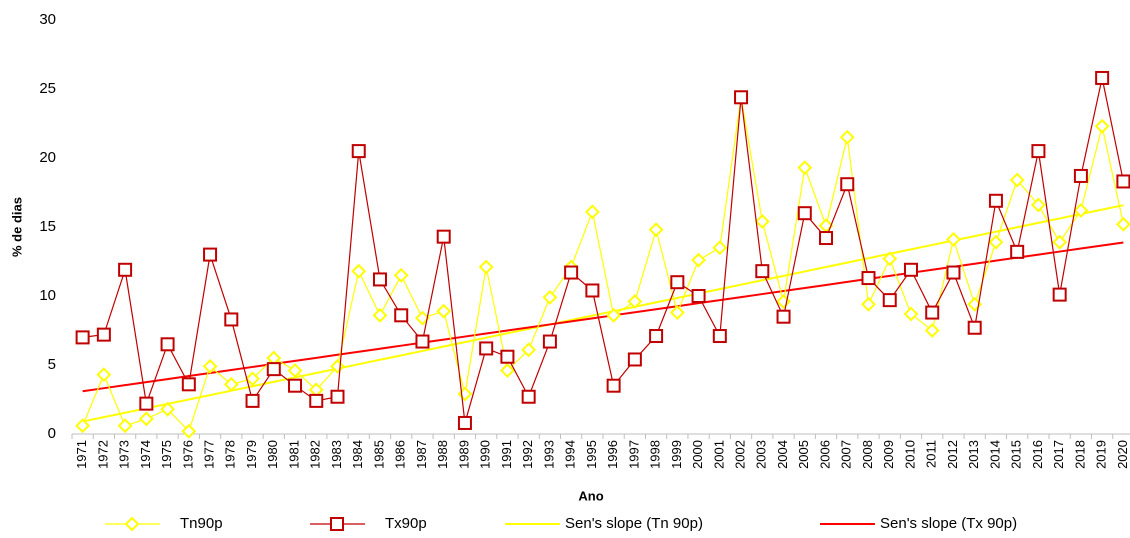 The image size is (1130, 538). I want to click on x-tick-label: 2013, so click(973, 454).